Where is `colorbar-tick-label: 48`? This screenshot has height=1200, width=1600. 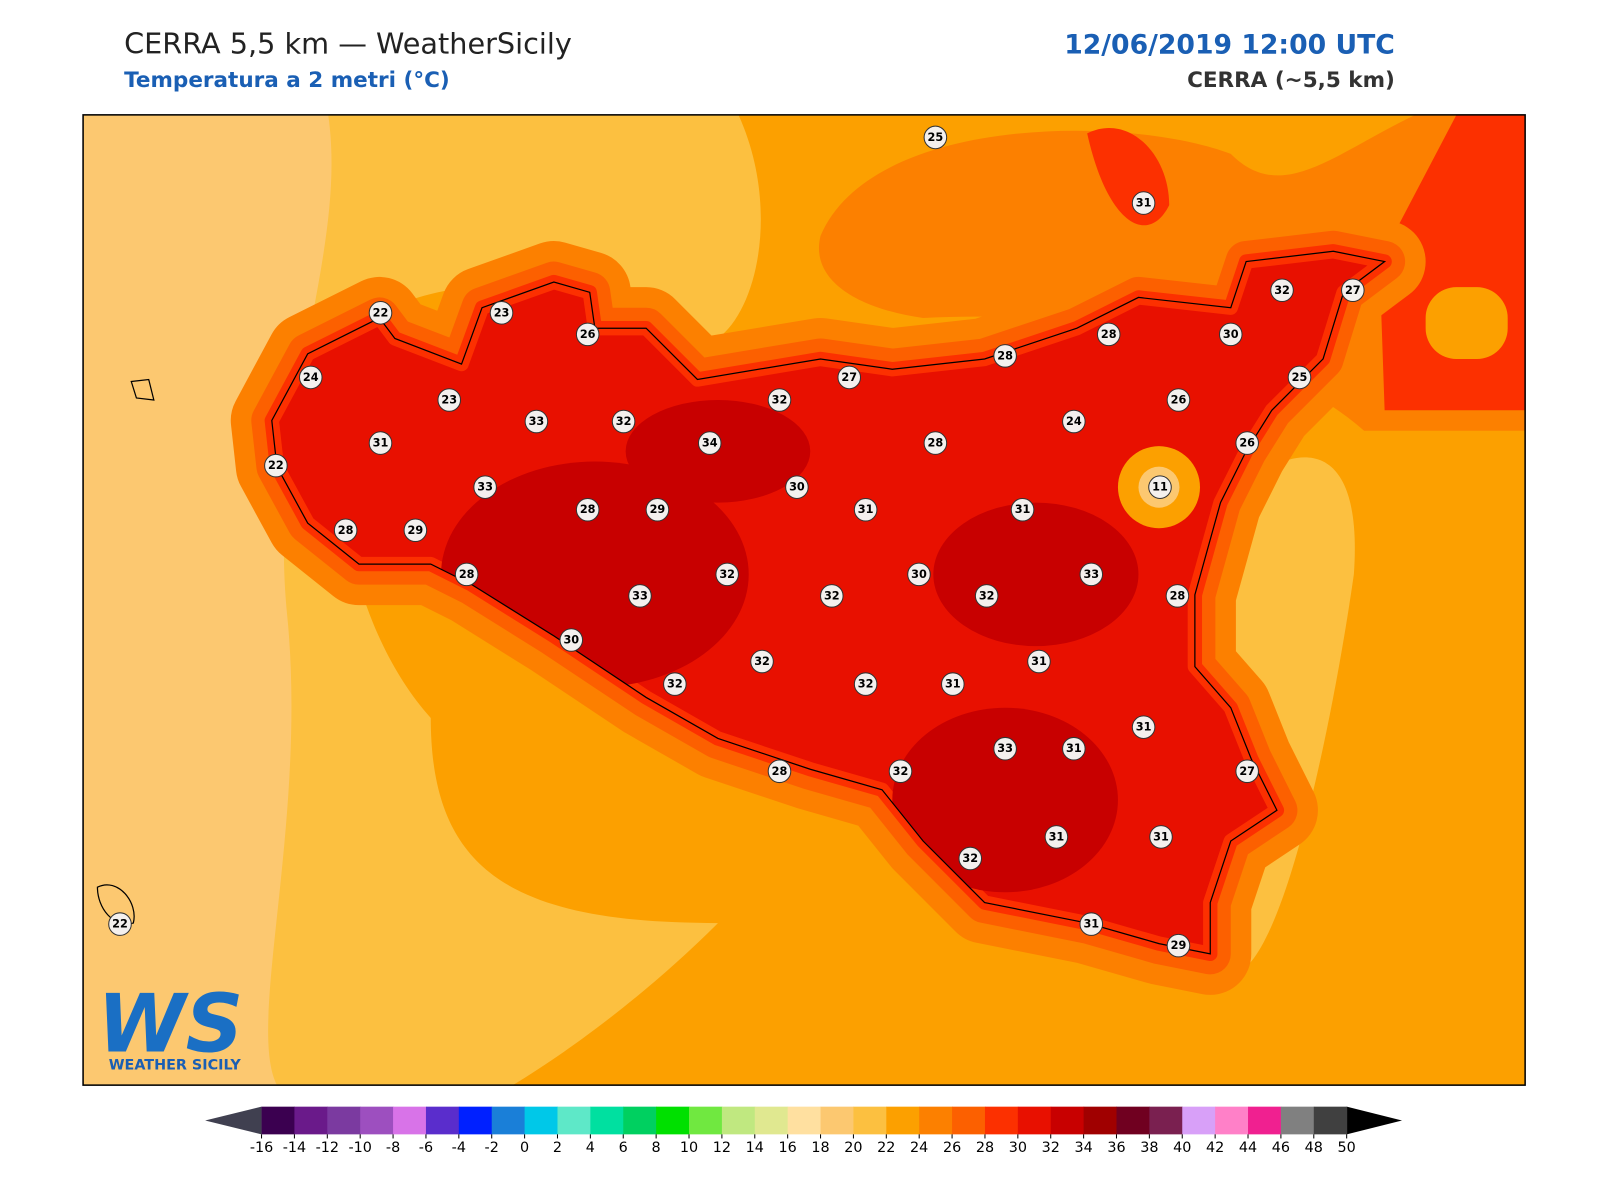 colorbar-tick-label: 48 is located at coordinates (1314, 1148).